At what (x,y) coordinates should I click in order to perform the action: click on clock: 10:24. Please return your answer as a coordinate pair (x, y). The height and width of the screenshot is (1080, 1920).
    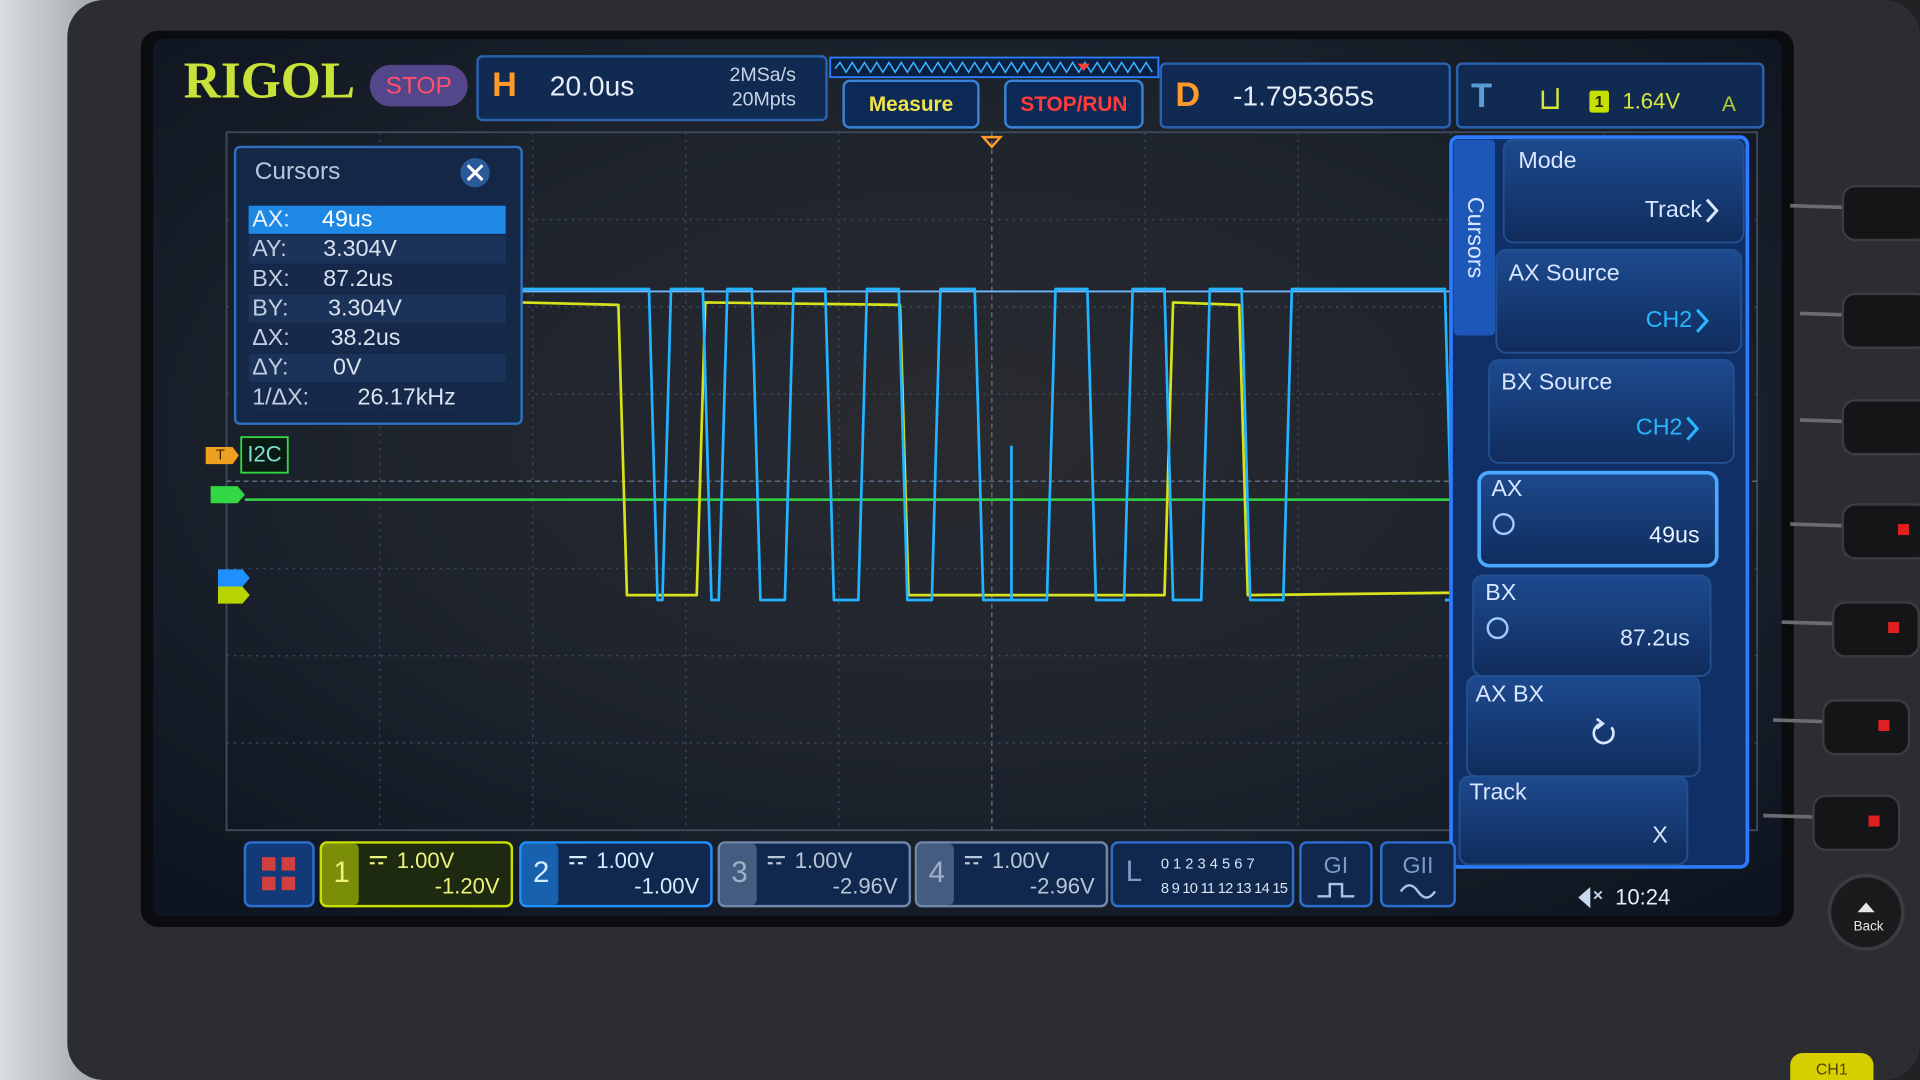
    Looking at the image, I should click on (1642, 897).